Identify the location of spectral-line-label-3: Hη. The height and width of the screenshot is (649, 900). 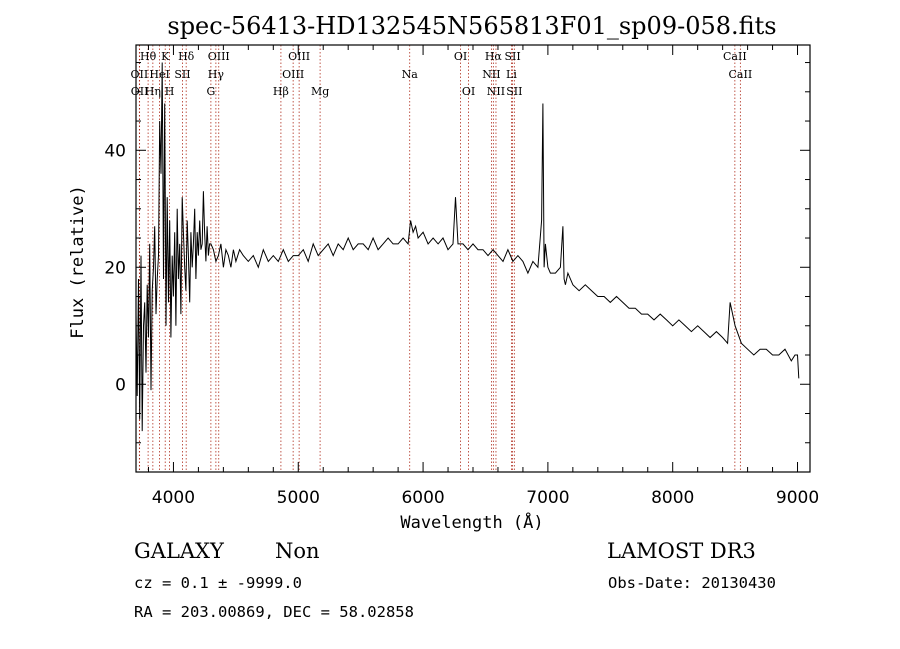
(153, 91).